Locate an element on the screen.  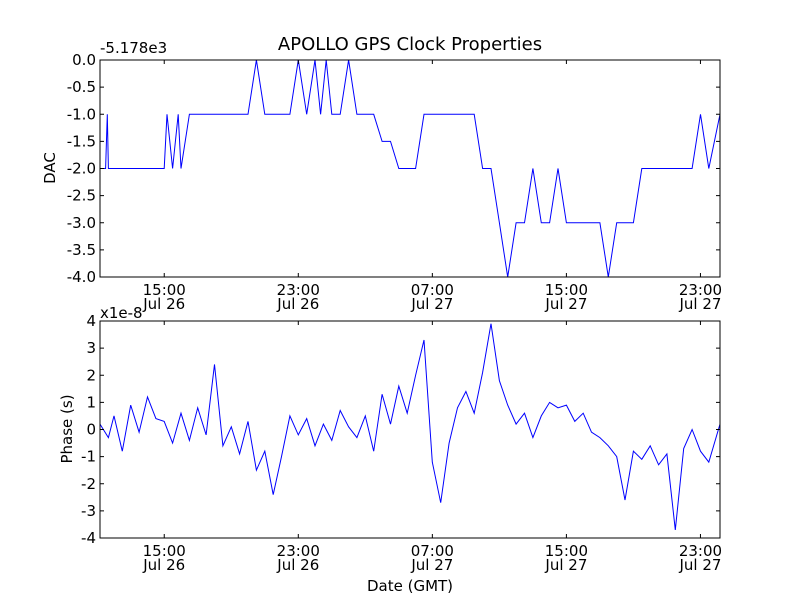
chart-title: APOLLO GPS Clock Properties is located at coordinates (410, 44).